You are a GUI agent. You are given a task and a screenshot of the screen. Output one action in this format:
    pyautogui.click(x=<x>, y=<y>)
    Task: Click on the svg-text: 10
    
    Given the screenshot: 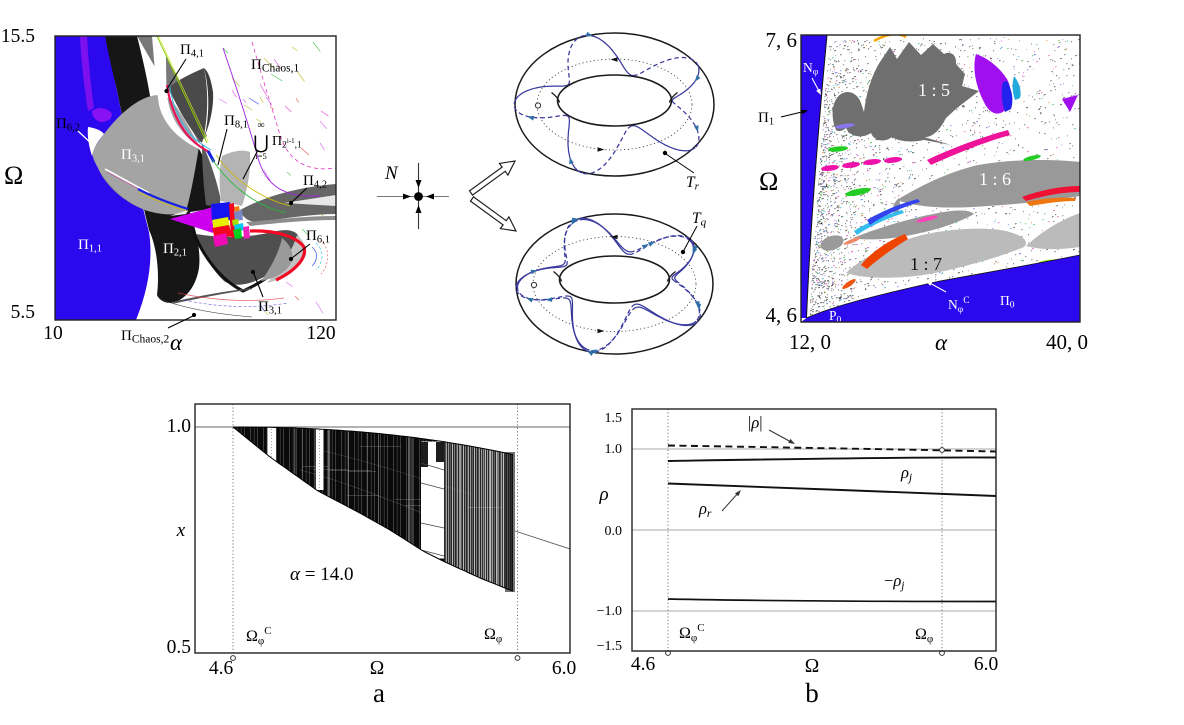 What is the action you would take?
    pyautogui.click(x=53, y=333)
    